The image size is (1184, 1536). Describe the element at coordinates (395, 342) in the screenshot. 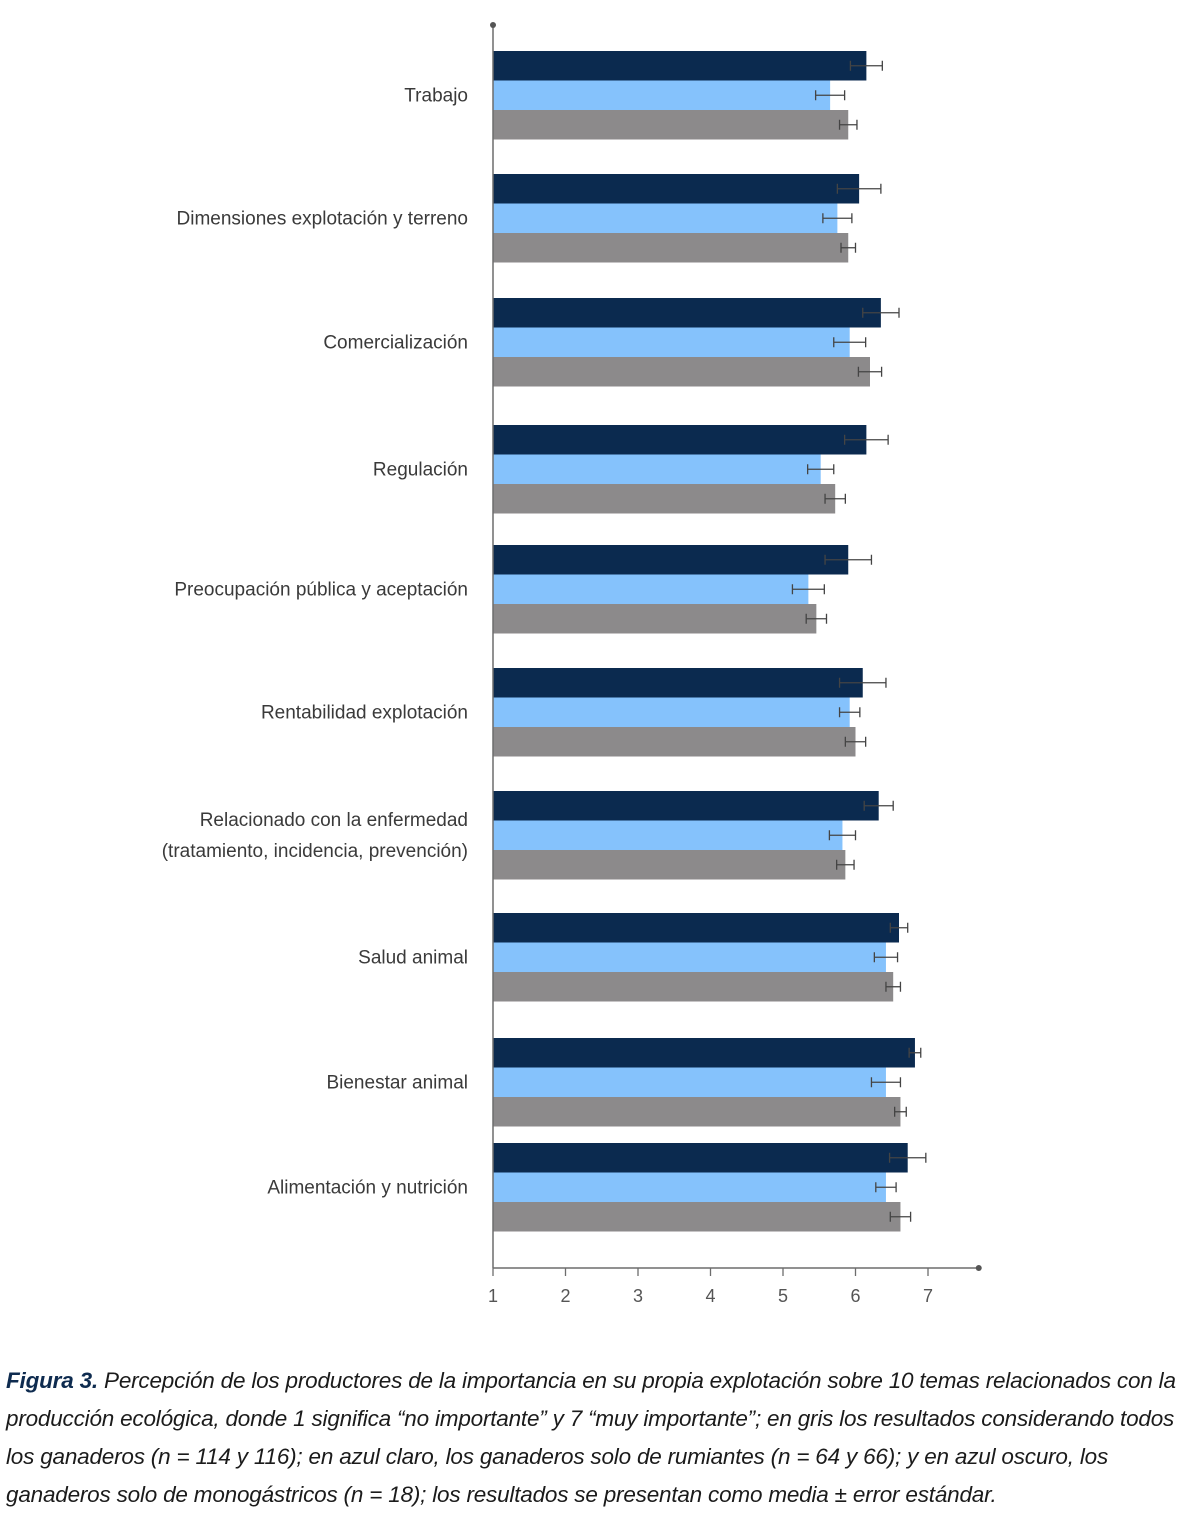

I see `category-label: Comercialización` at that location.